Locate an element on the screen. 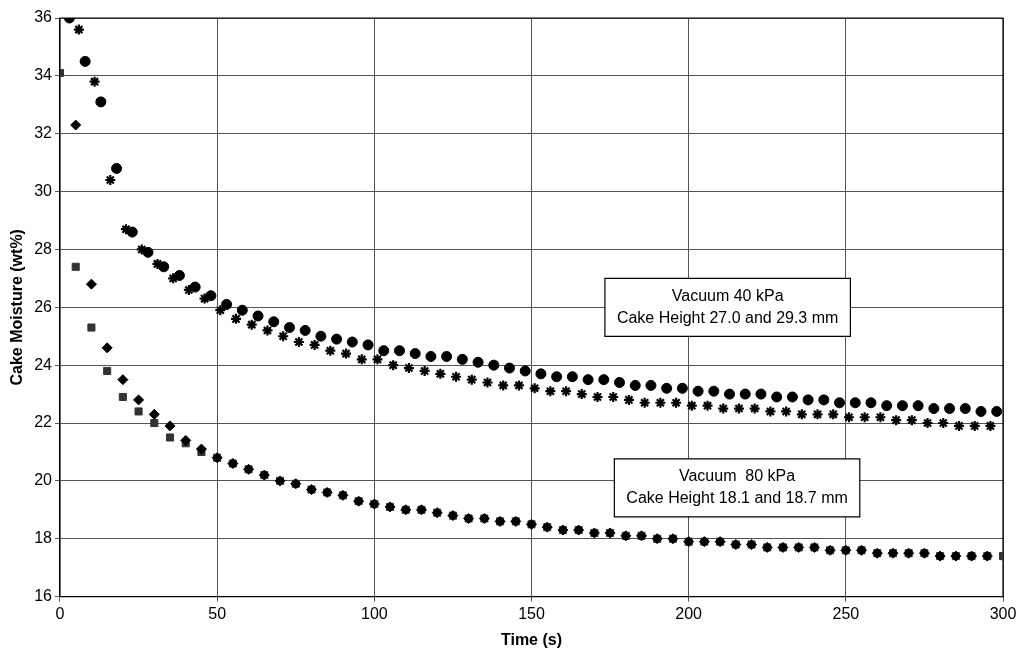  y-tick-label: 22 is located at coordinates (43, 422).